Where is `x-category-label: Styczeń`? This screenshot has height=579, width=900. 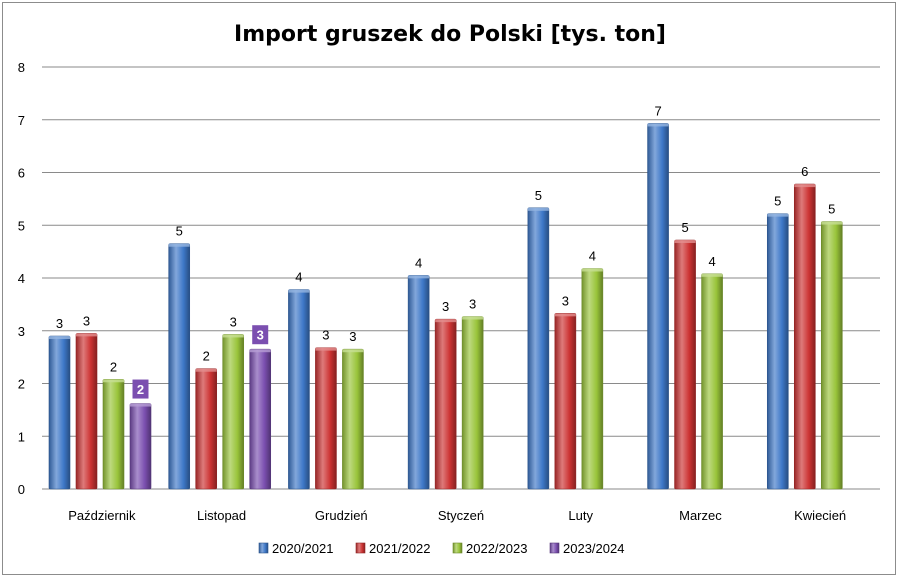
x-category-label: Styczeń is located at coordinates (461, 515).